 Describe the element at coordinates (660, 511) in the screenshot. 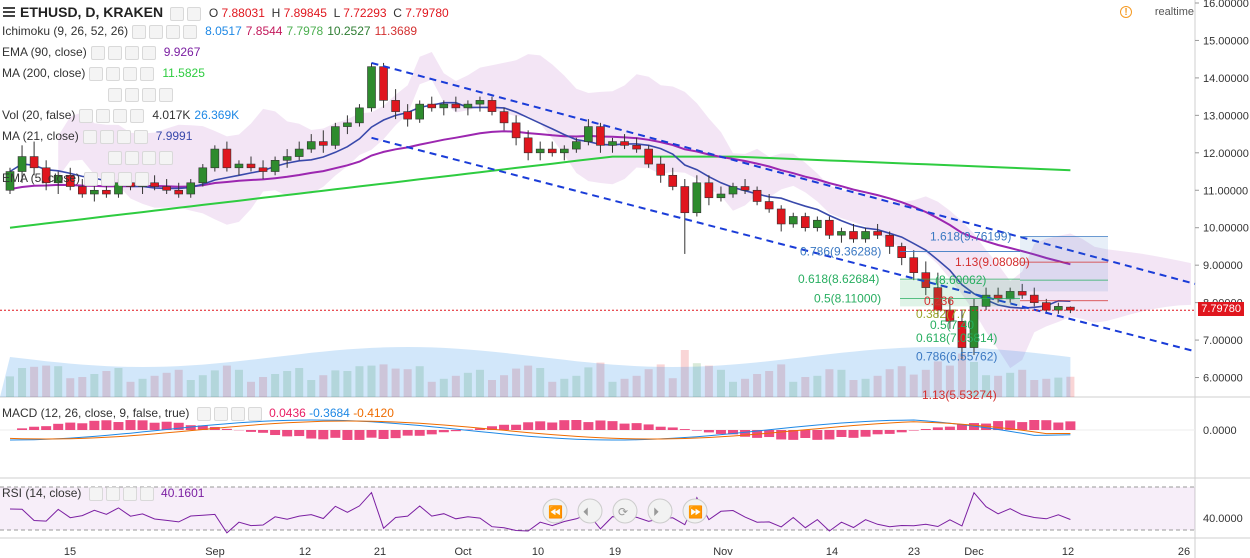

I see `playback-control` at that location.